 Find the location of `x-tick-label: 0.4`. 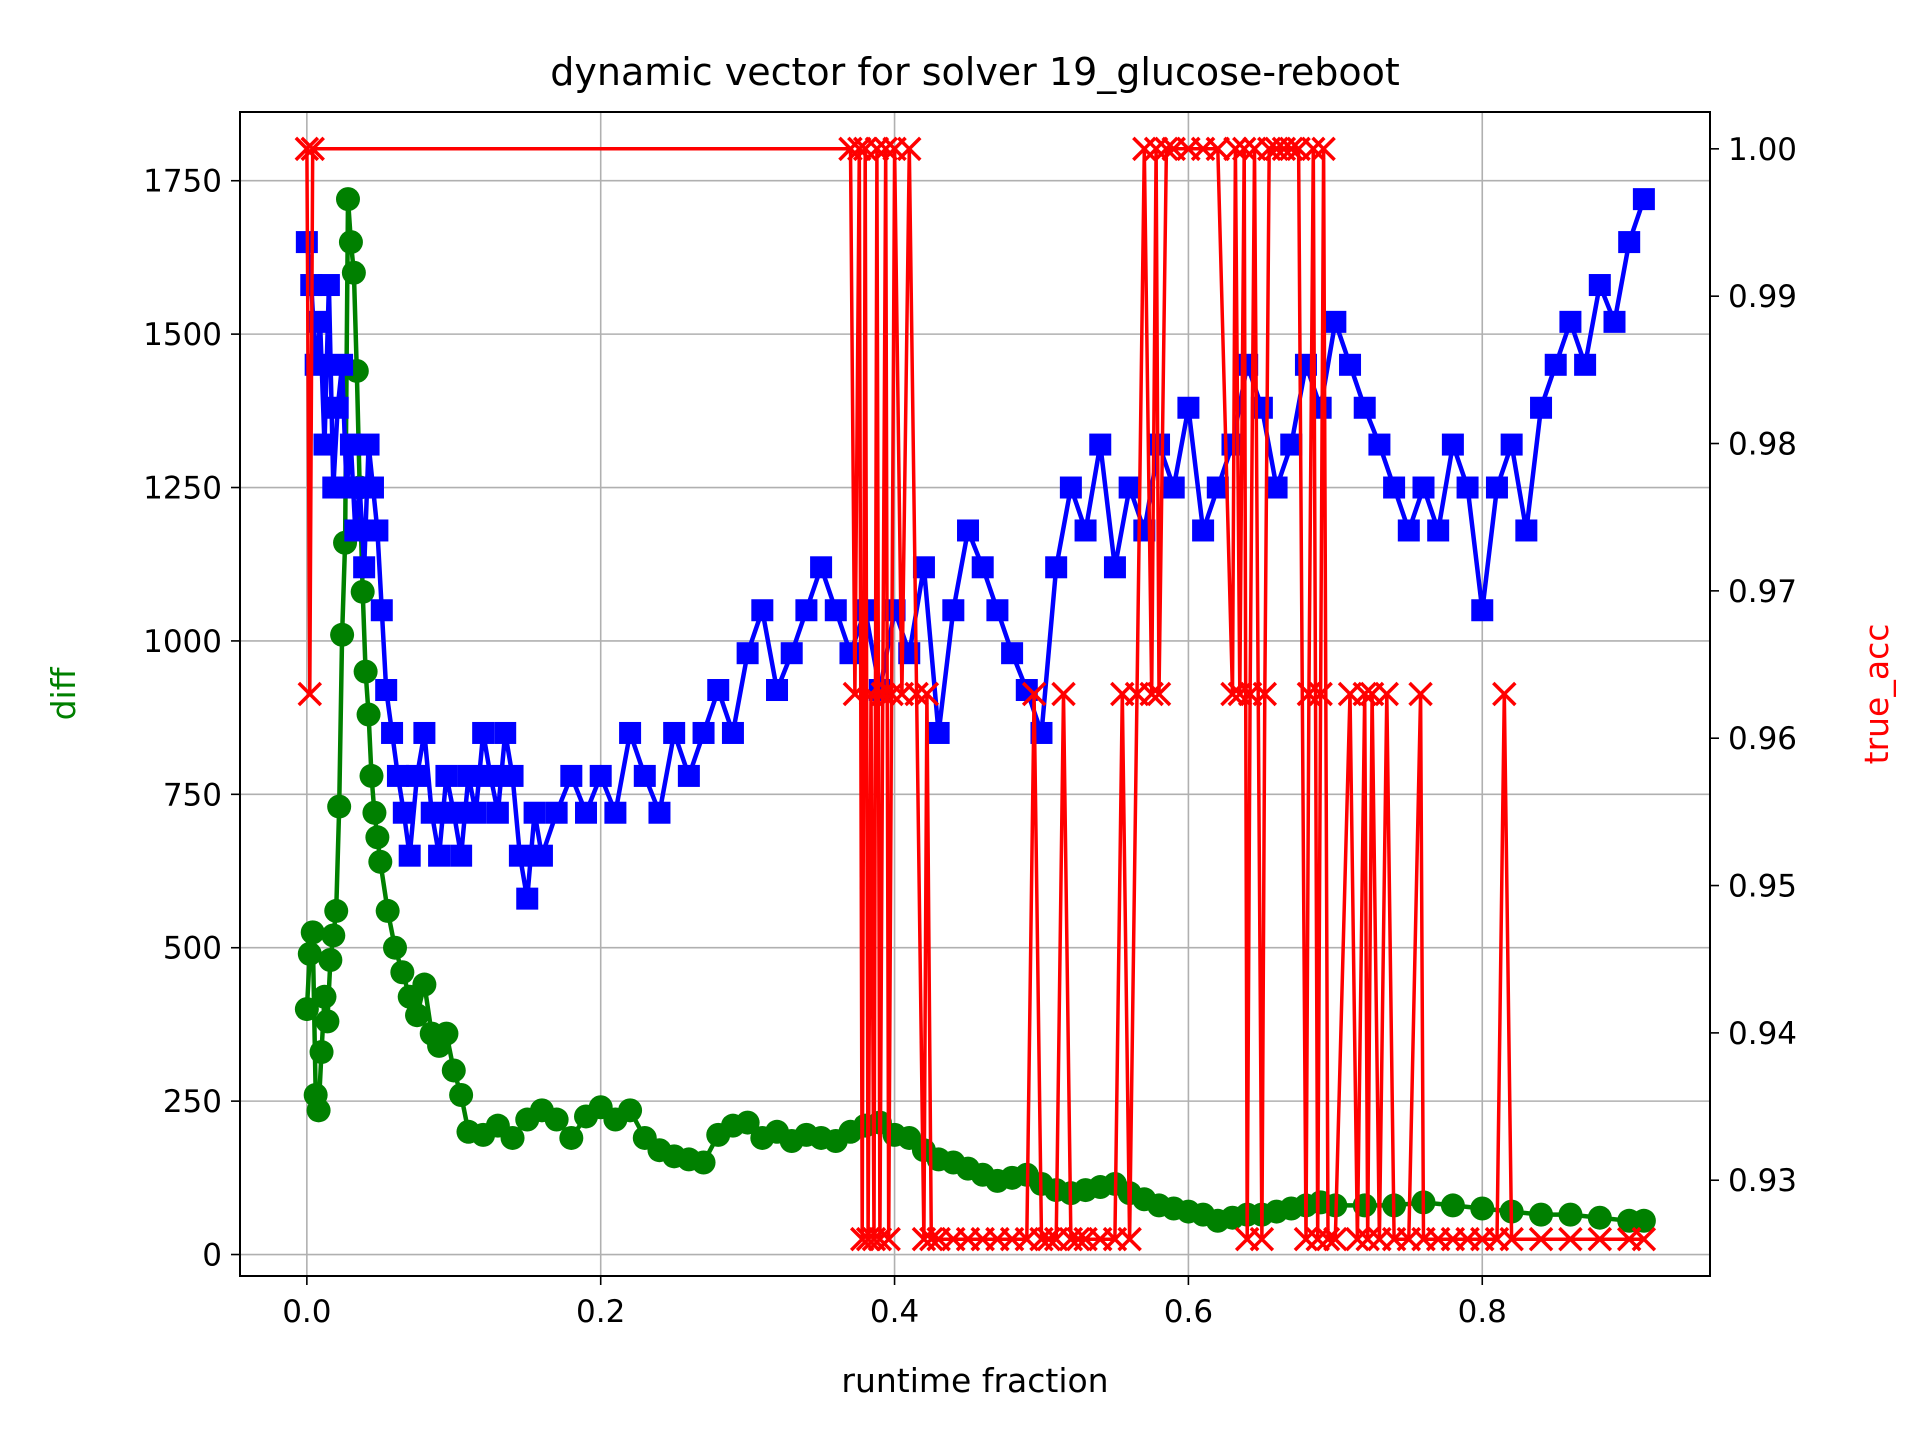

x-tick-label: 0.4 is located at coordinates (894, 1312).